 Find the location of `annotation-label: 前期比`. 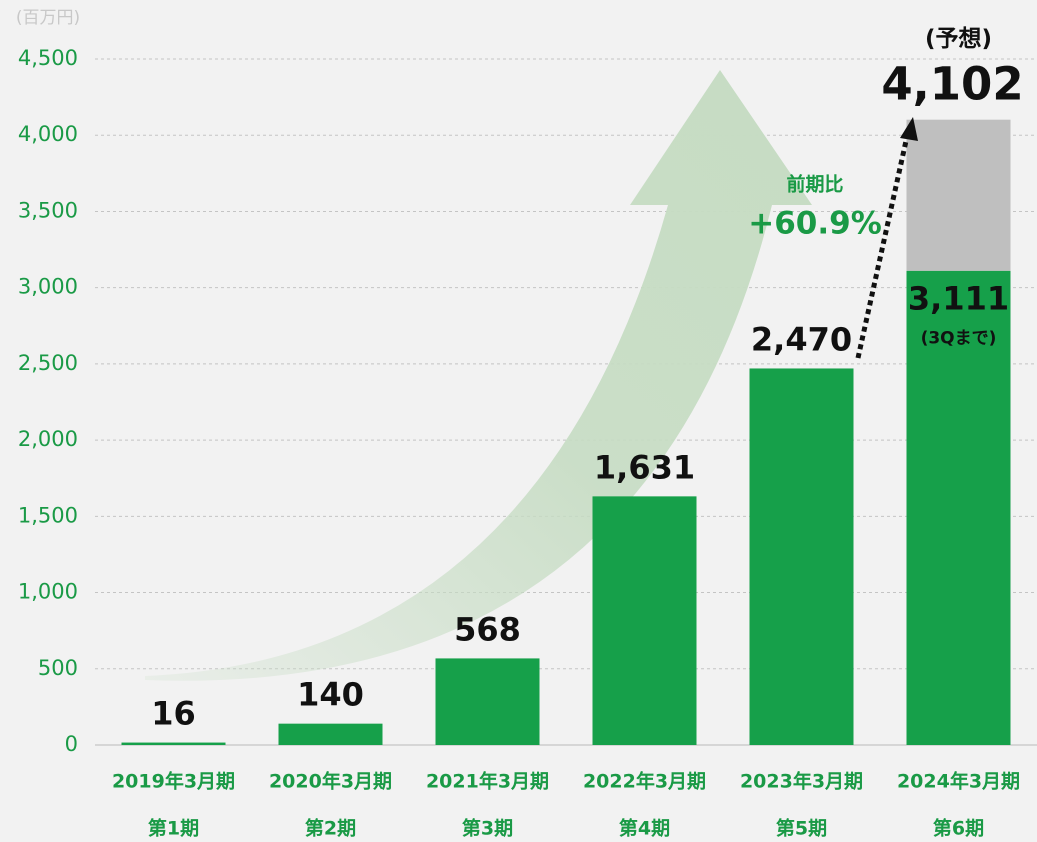

annotation-label: 前期比 is located at coordinates (814, 184).